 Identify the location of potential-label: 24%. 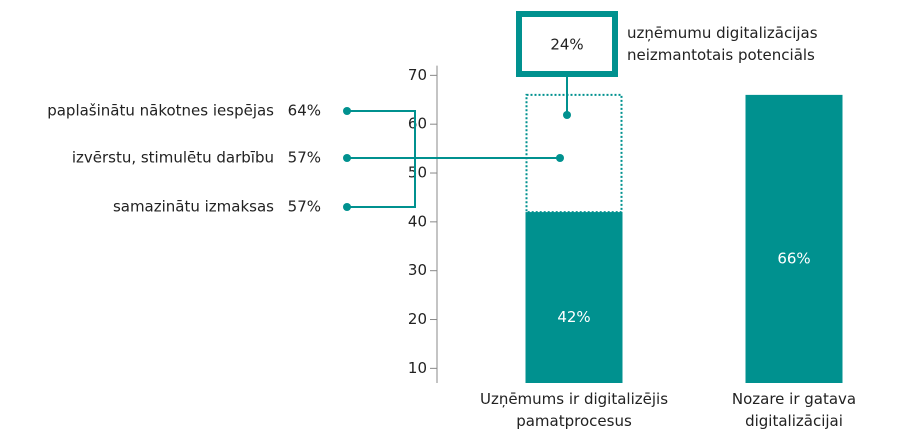
(566, 45).